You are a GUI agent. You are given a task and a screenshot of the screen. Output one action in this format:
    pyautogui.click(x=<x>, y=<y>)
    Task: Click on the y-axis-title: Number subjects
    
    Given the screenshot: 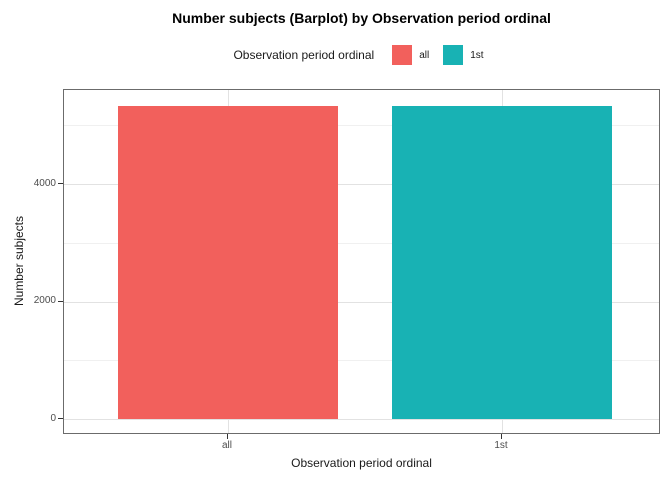 What is the action you would take?
    pyautogui.click(x=19, y=261)
    